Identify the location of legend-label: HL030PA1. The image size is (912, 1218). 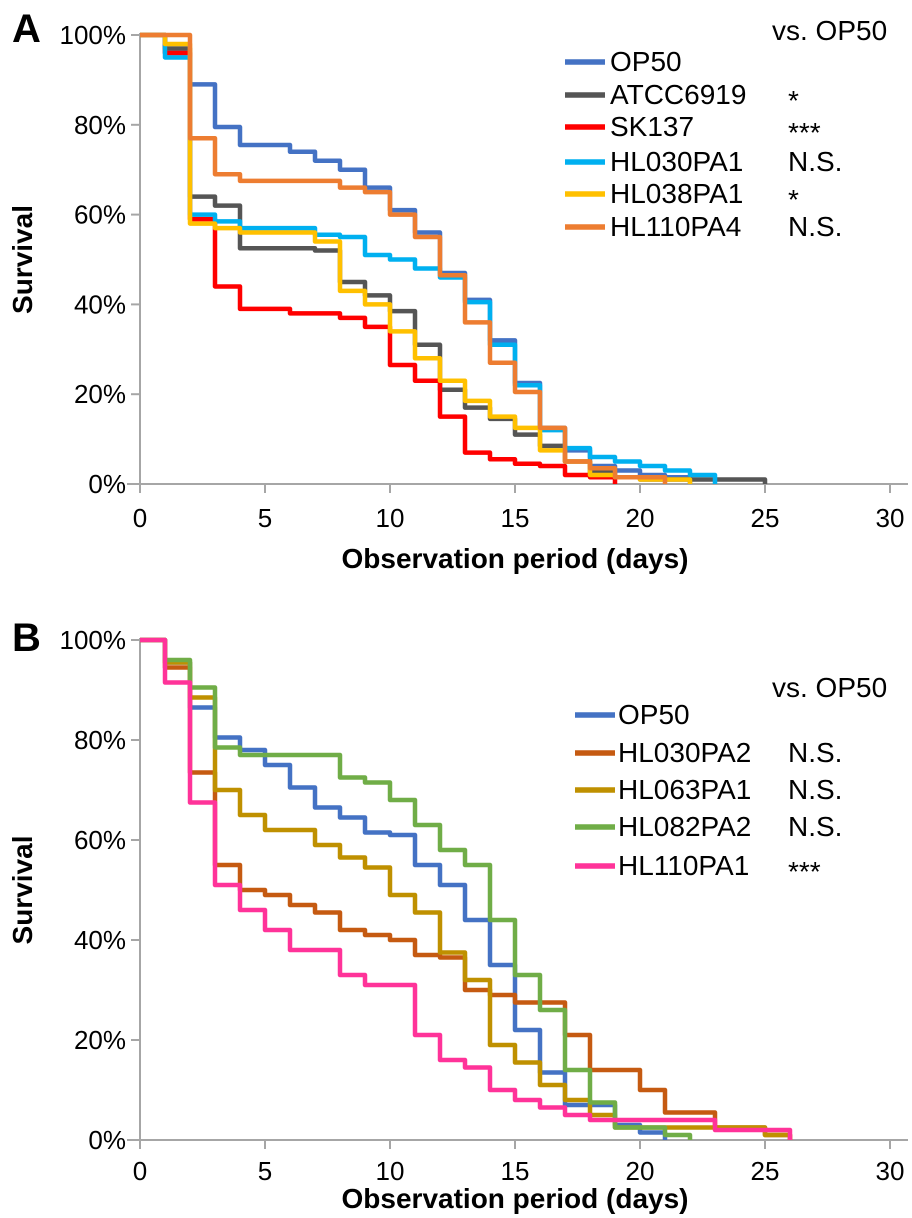
(676, 161).